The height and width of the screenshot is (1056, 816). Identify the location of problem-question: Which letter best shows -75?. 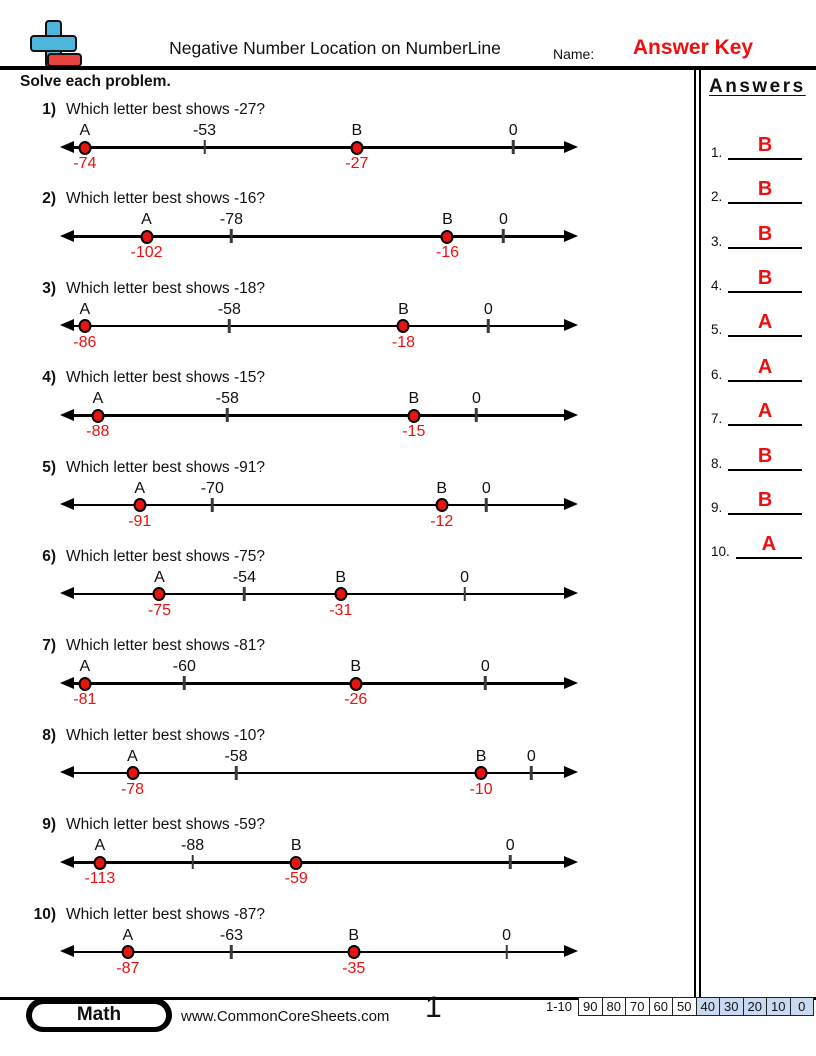
(166, 556).